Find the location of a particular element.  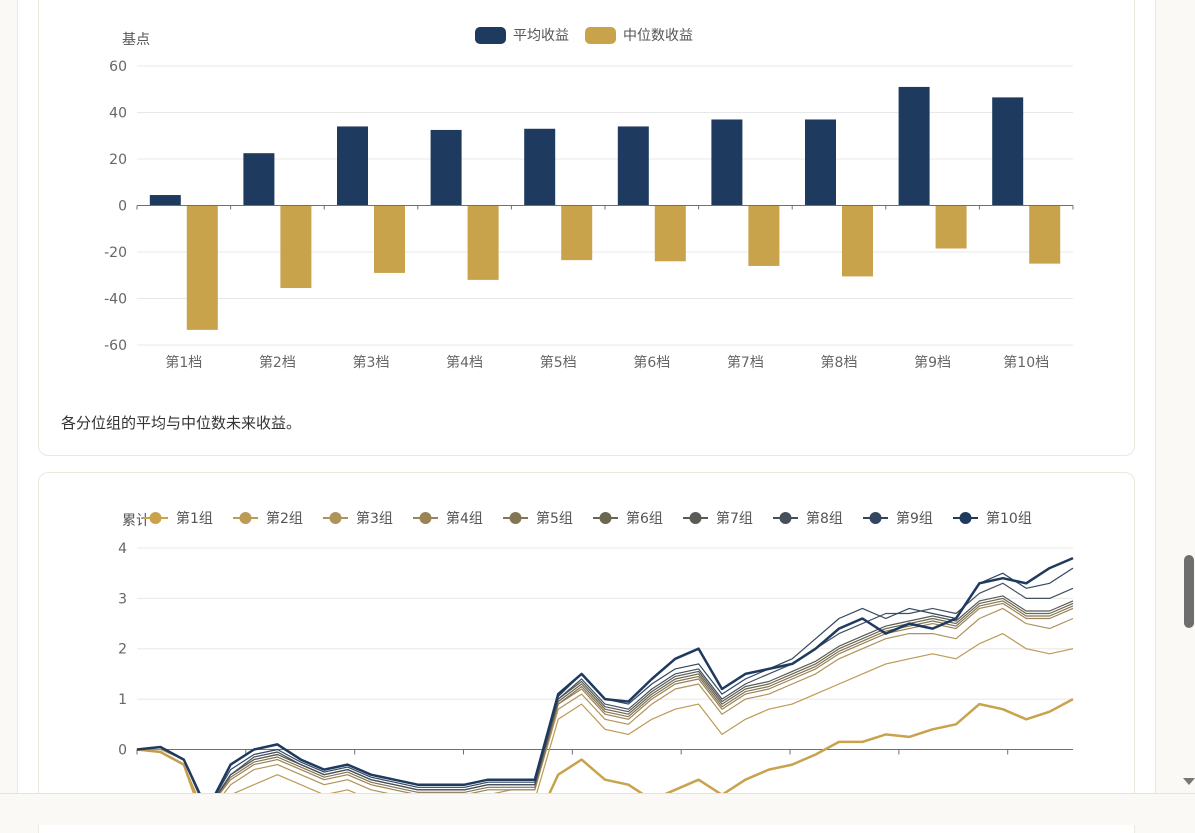

legend-label: 第6组 is located at coordinates (644, 518).